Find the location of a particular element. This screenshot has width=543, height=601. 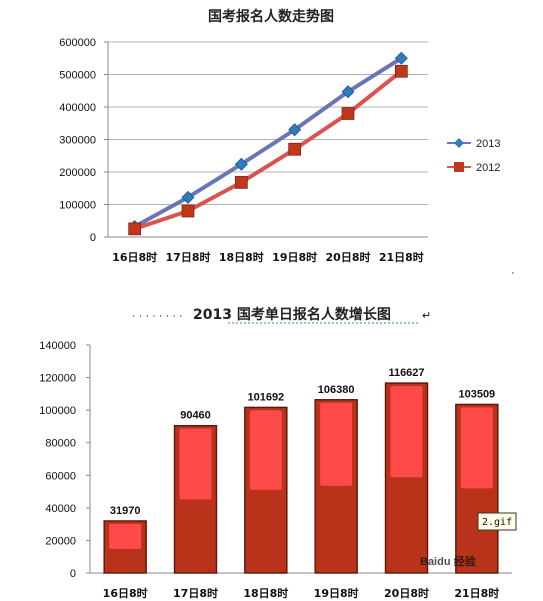

y-tick-label: 600000 is located at coordinates (77, 43).